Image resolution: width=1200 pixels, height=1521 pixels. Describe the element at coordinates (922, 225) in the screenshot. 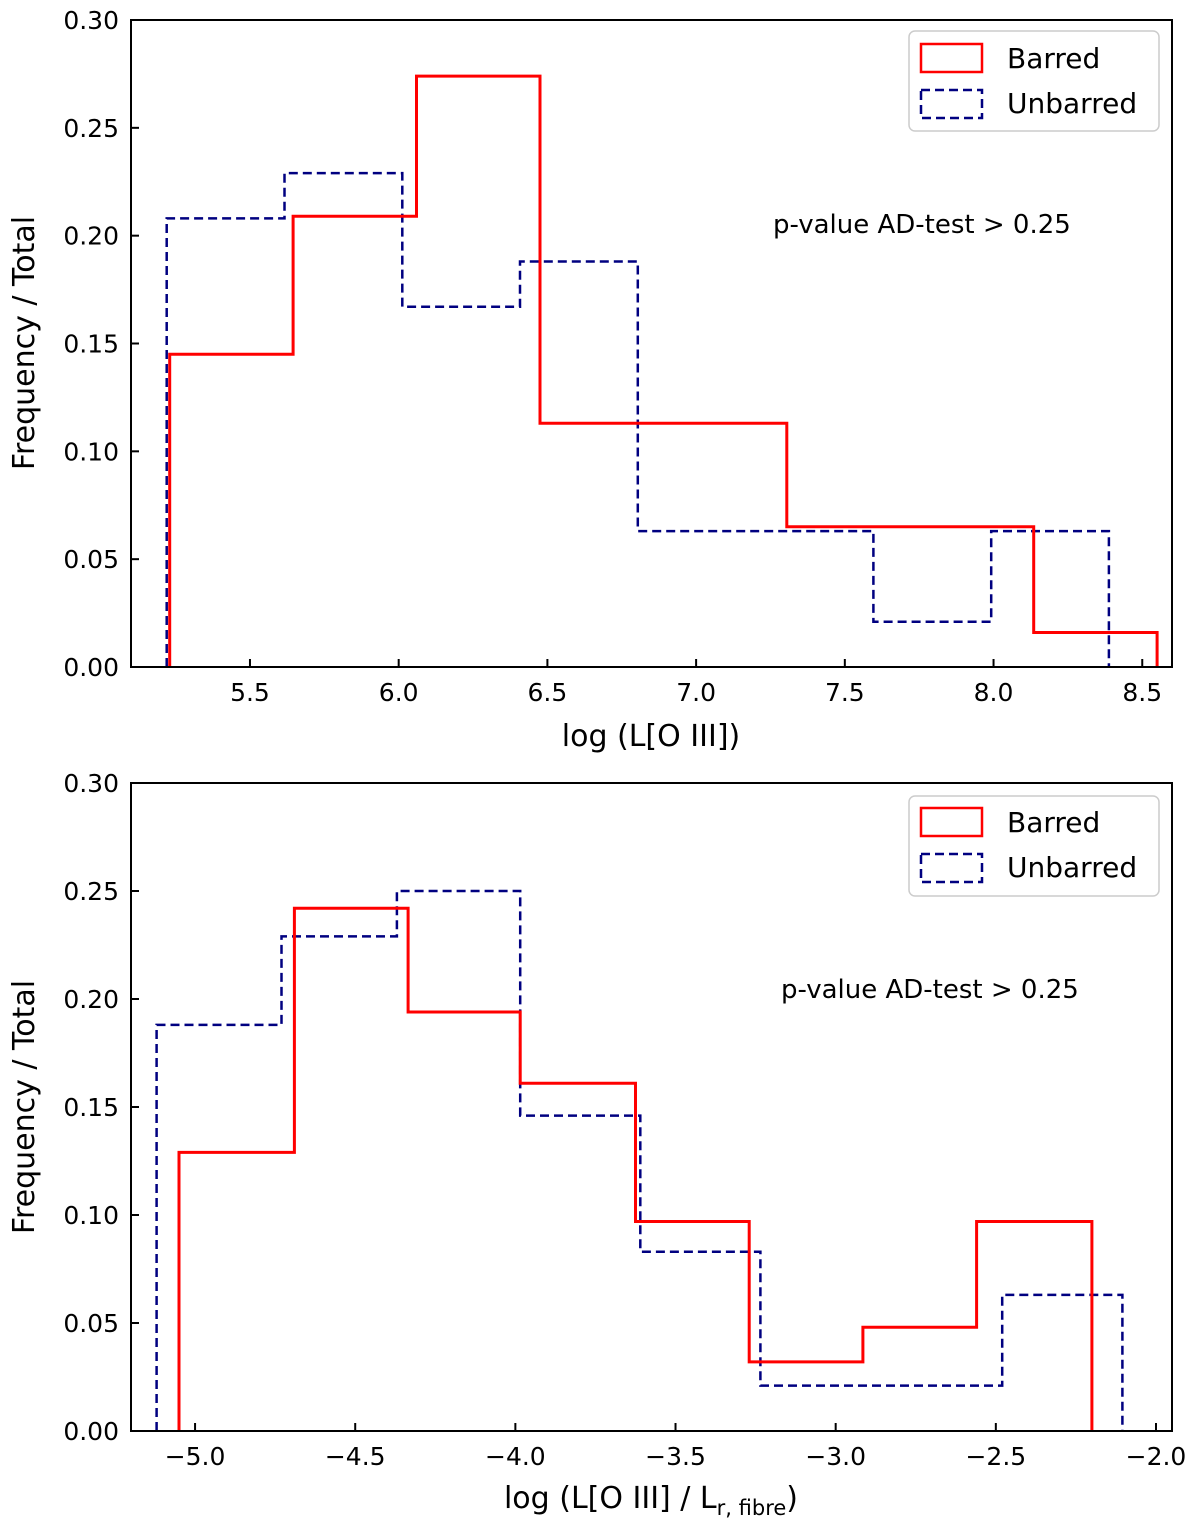

I see `top-ad-test-annotation: p-value AD-test > 0.25` at that location.